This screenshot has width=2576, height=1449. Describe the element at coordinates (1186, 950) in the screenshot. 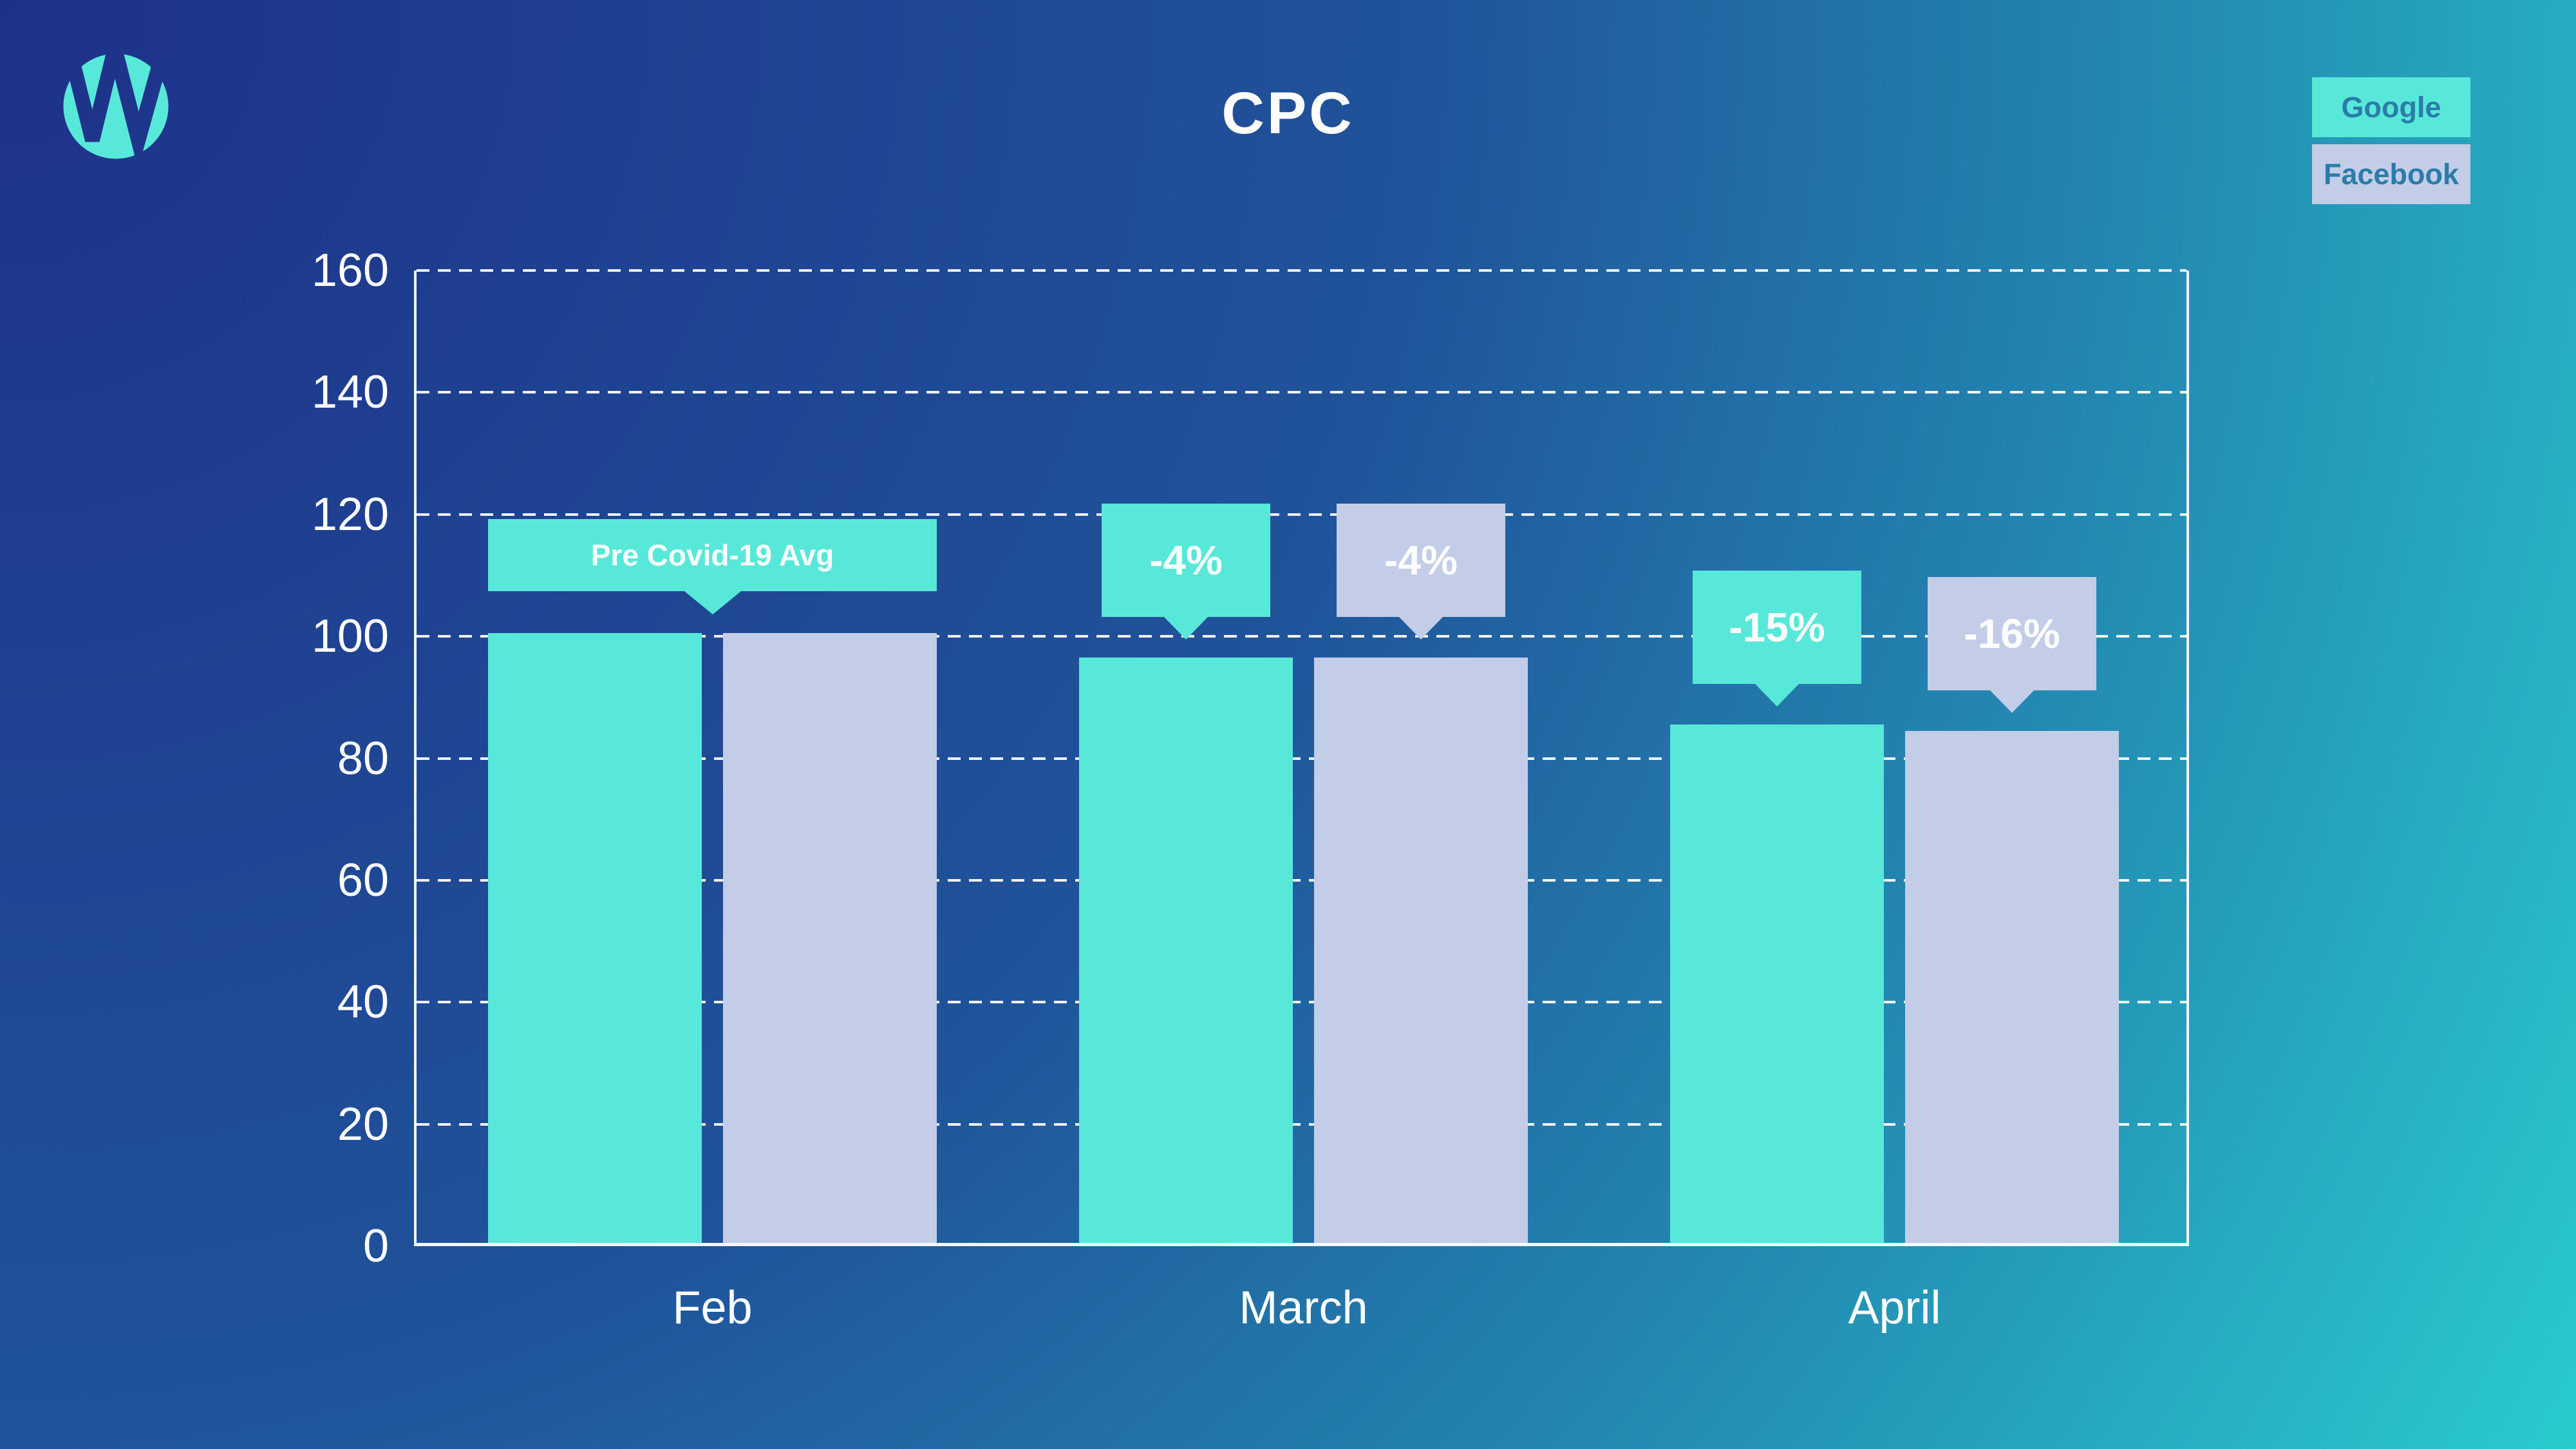

I see `bar-google-march` at that location.